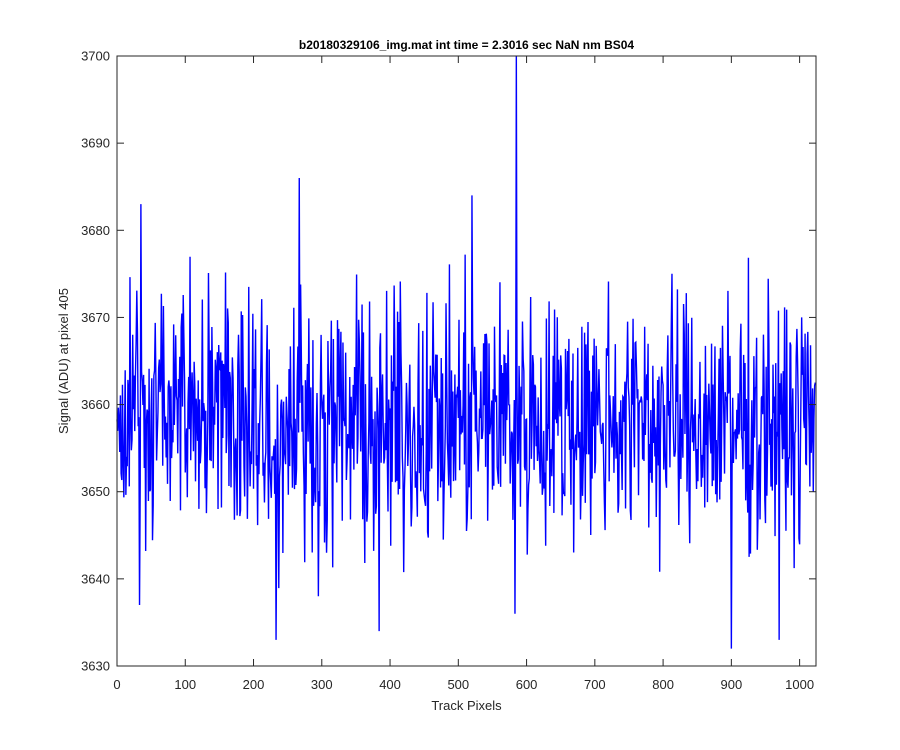 This screenshot has width=900, height=750. I want to click on x-tick-label: 500, so click(458, 684).